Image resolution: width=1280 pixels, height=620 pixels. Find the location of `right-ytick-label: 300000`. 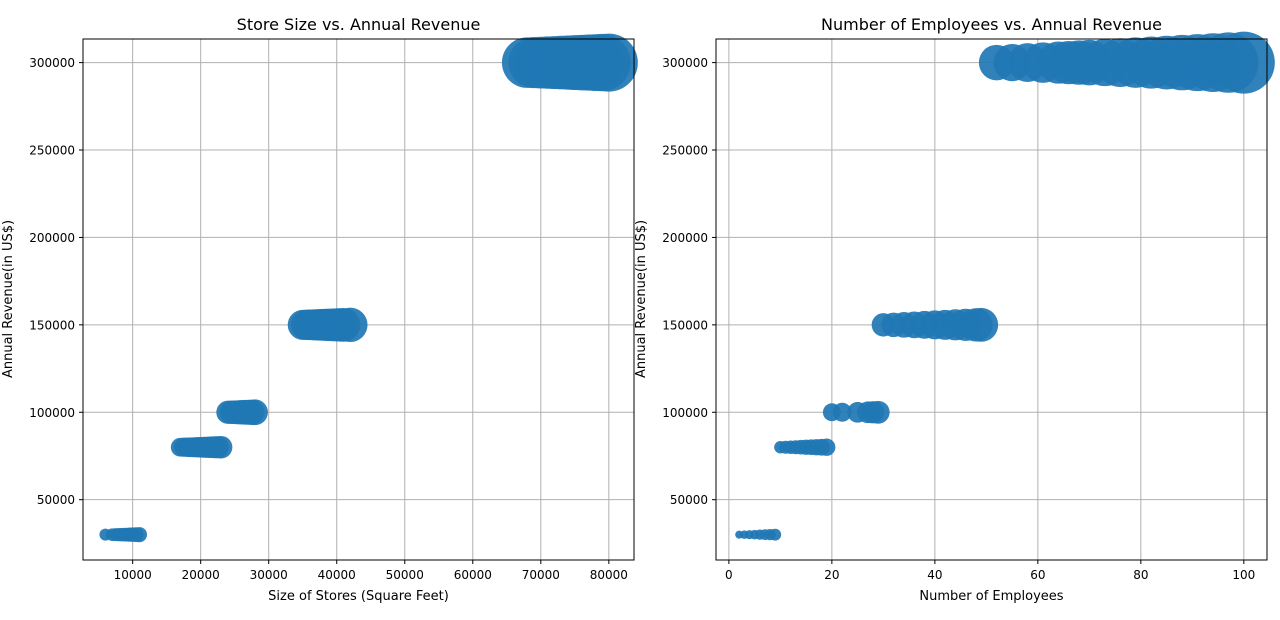

right-ytick-label: 300000 is located at coordinates (685, 63).